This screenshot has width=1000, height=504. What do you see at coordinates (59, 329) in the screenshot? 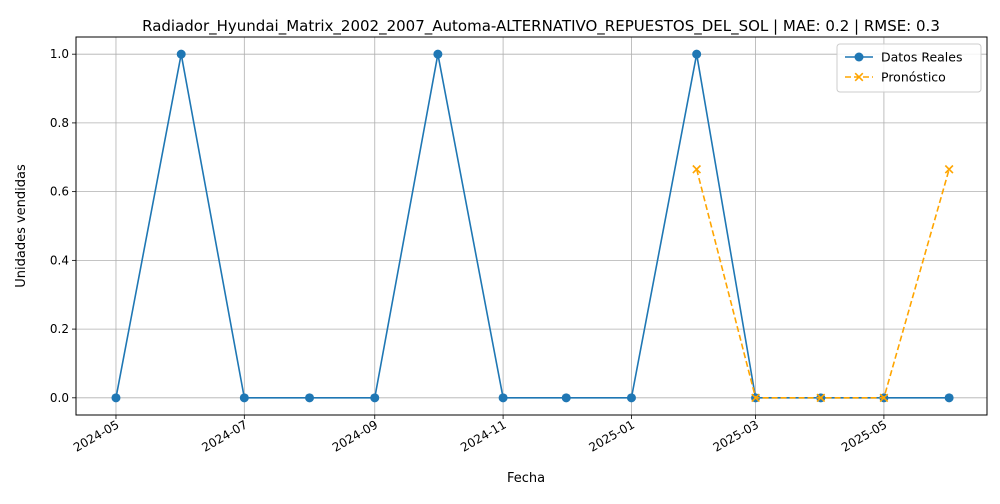
I see `y-tick-label: 0.2` at bounding box center [59, 329].